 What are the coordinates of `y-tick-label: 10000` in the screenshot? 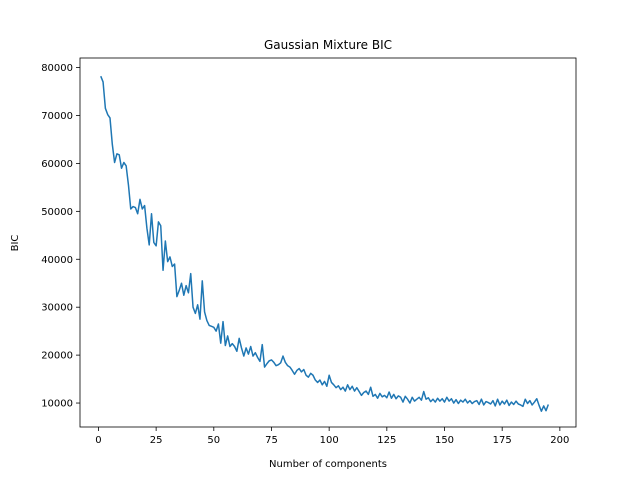 It's located at (57, 404).